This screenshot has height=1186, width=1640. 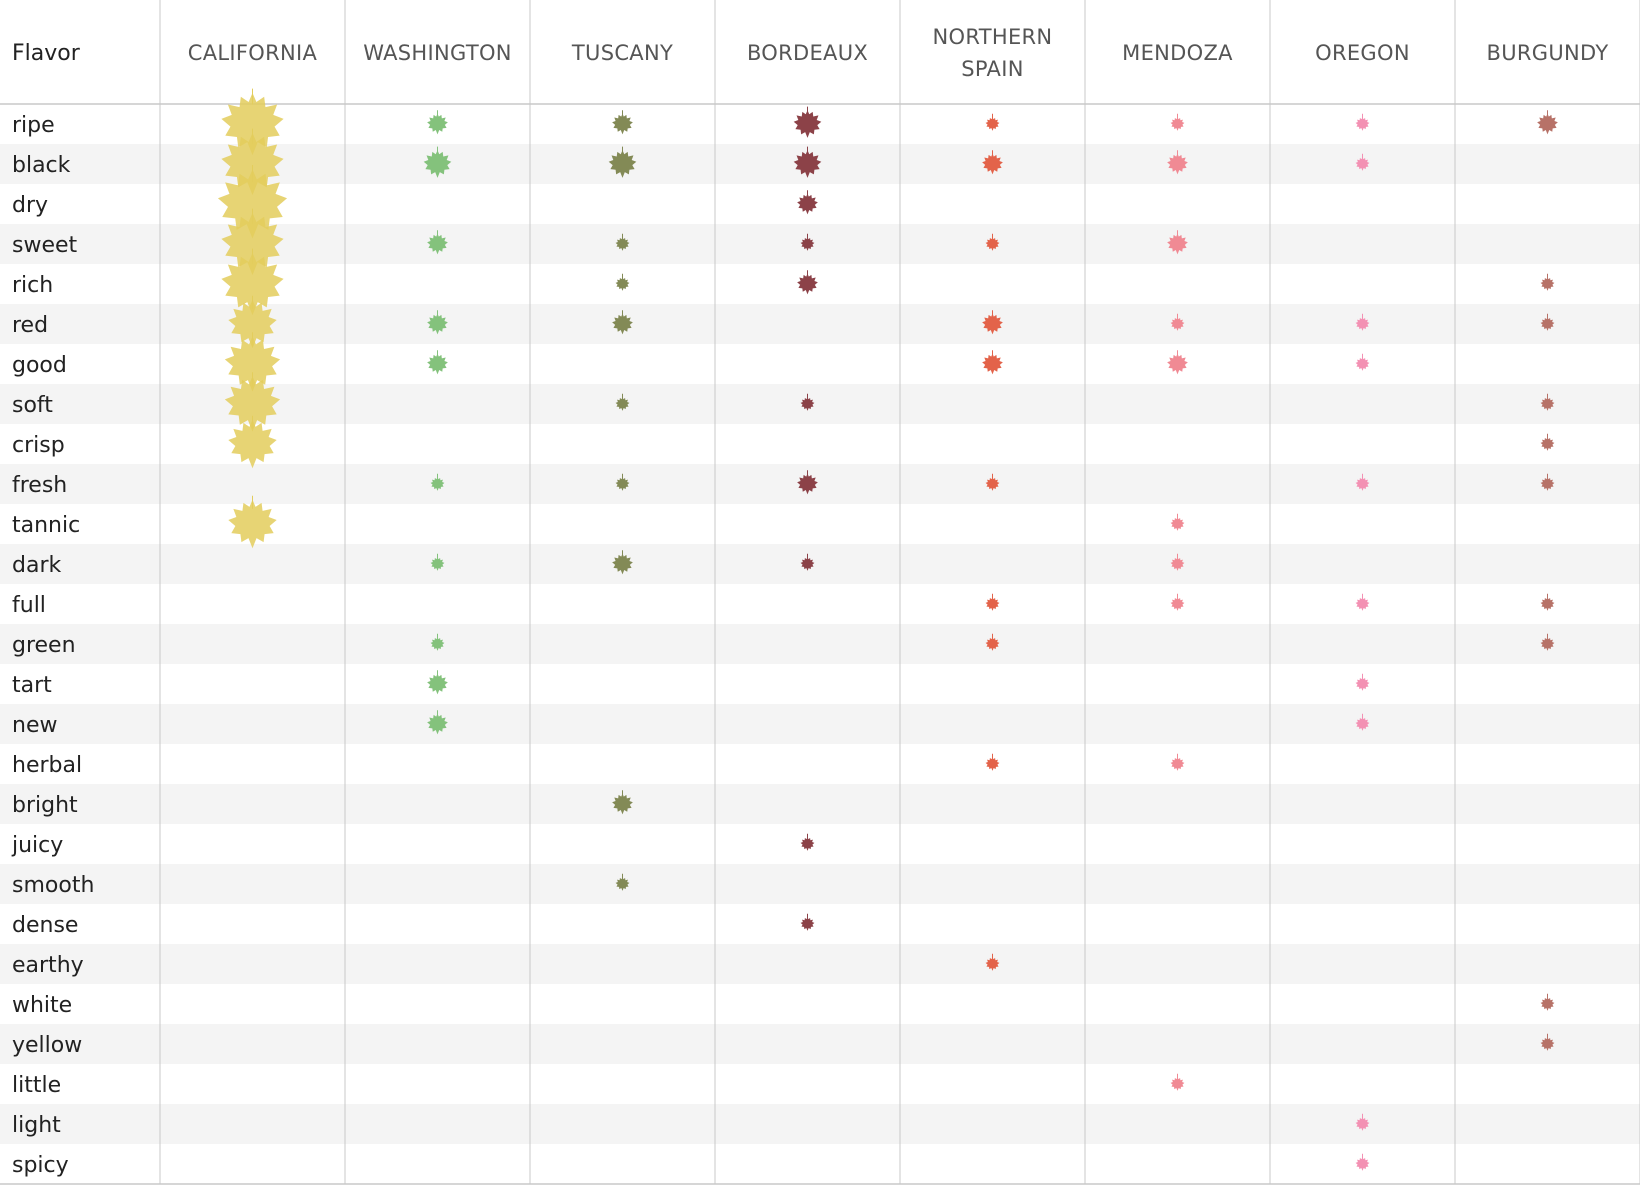 I want to click on row-label-yellow: yellow, so click(x=47, y=1045).